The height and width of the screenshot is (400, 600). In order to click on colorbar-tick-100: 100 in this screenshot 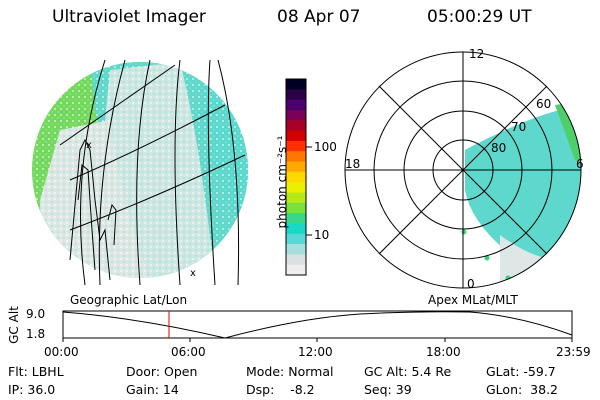, I will do `click(325, 147)`.